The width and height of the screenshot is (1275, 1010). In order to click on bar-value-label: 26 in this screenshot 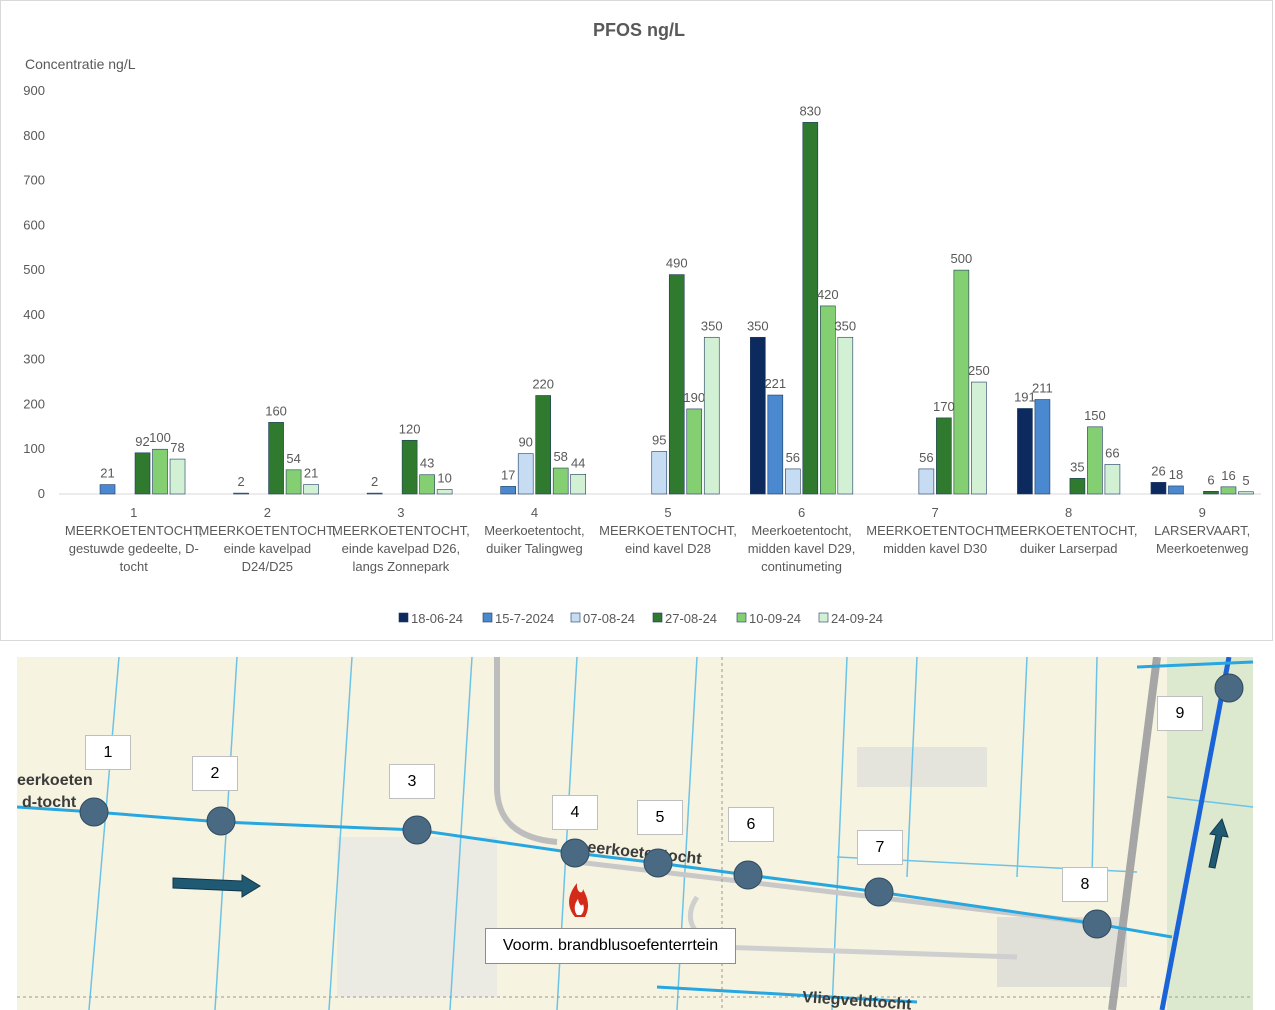, I will do `click(1158, 470)`.